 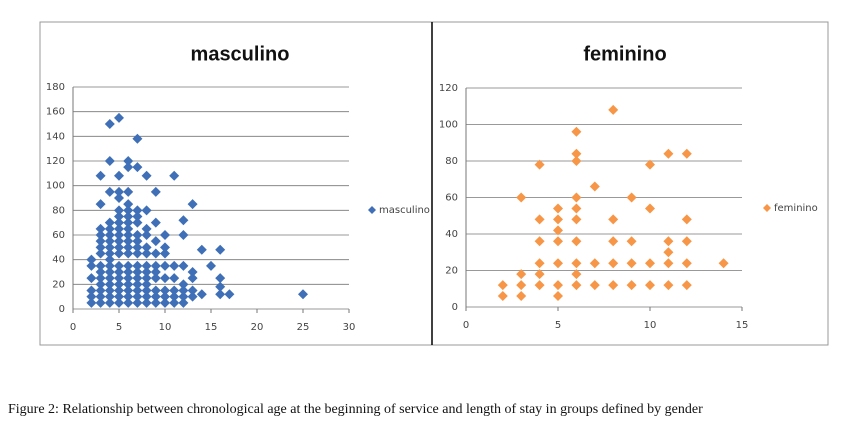 What do you see at coordinates (55, 112) in the screenshot?
I see `y-tick-label: 160` at bounding box center [55, 112].